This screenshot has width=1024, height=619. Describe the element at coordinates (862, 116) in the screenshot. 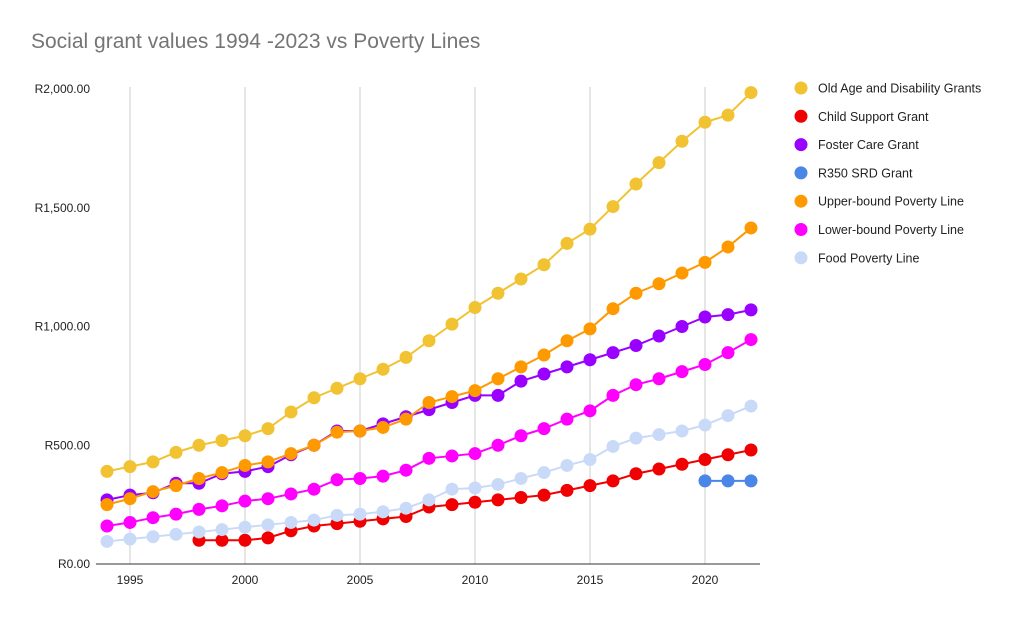

I see `legend-item: Child Support Grant` at that location.